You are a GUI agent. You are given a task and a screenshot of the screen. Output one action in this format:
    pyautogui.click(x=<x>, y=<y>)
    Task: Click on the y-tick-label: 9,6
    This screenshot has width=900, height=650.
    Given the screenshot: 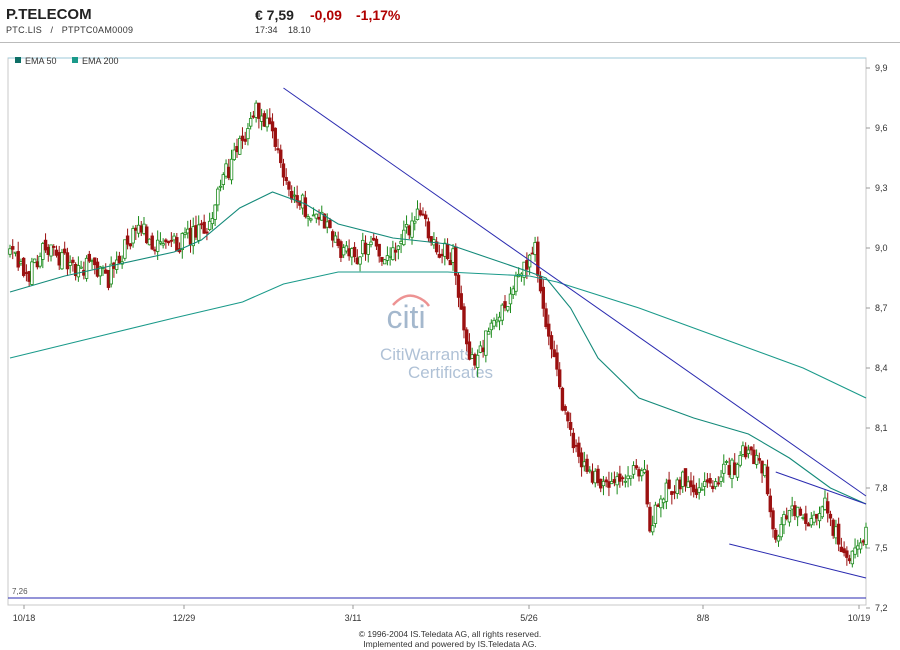 What is the action you would take?
    pyautogui.click(x=881, y=128)
    